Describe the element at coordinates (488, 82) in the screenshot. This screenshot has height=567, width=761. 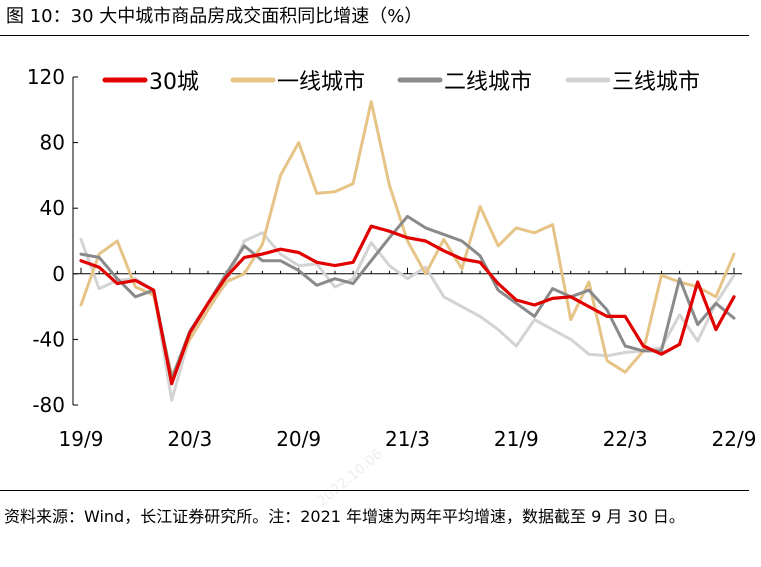
I see `legend-label-tier2: 二线城市` at that location.